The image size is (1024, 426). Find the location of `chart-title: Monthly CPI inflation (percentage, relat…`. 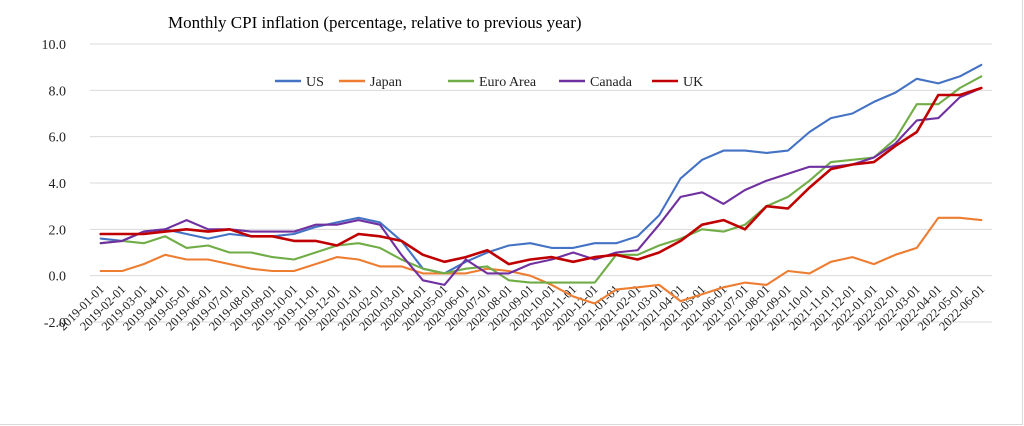

chart-title: Monthly CPI inflation (percentage, relat… is located at coordinates (375, 22).